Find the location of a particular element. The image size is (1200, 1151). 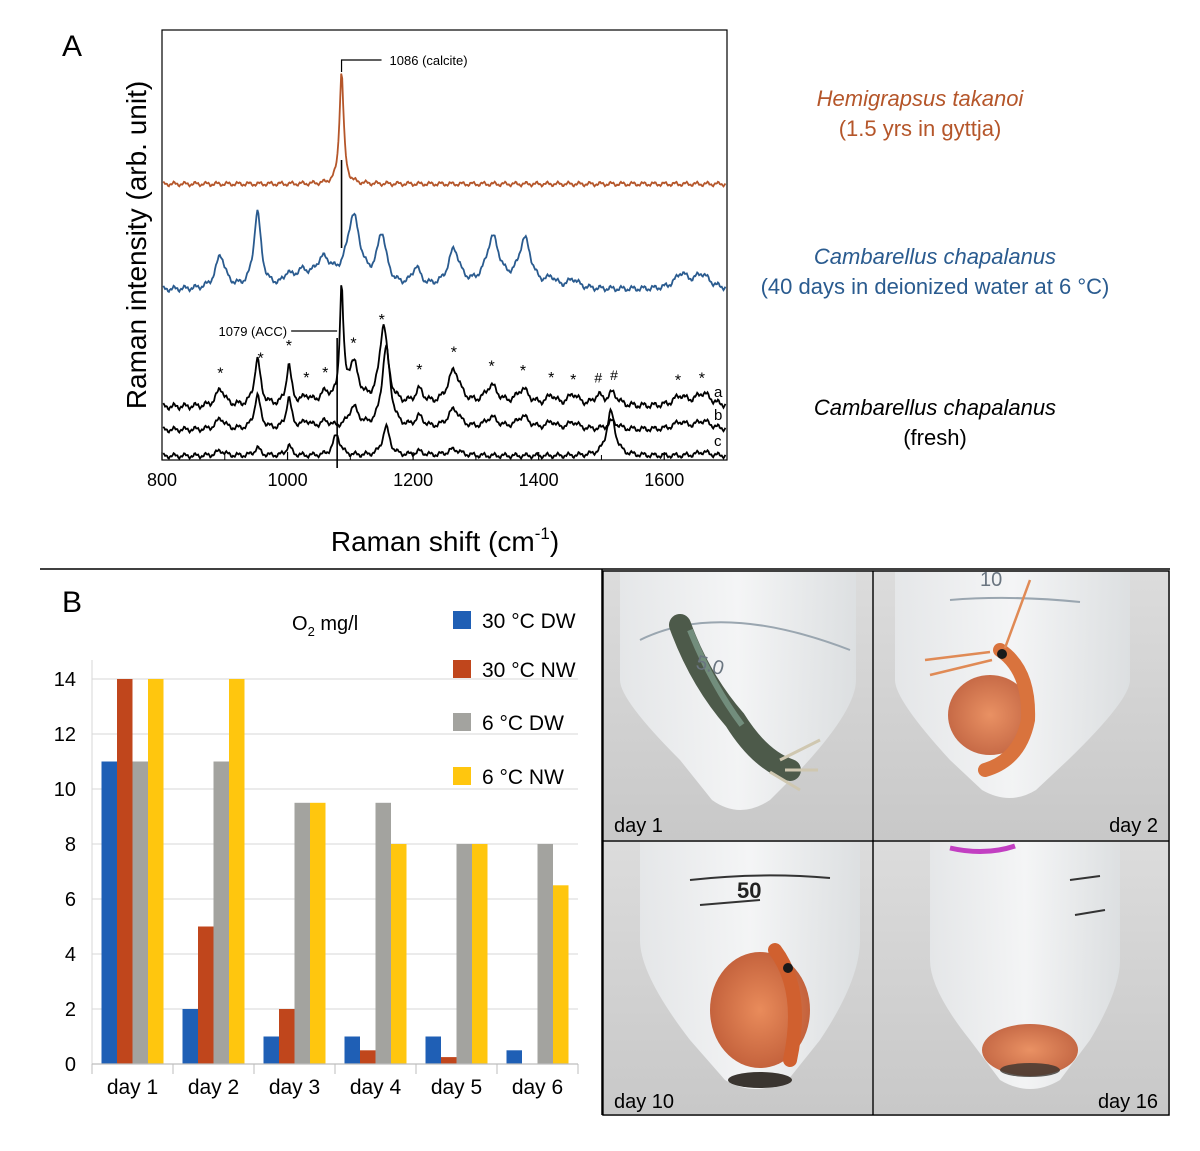

spectrum-trace-fresh-a is located at coordinates (444, 348).